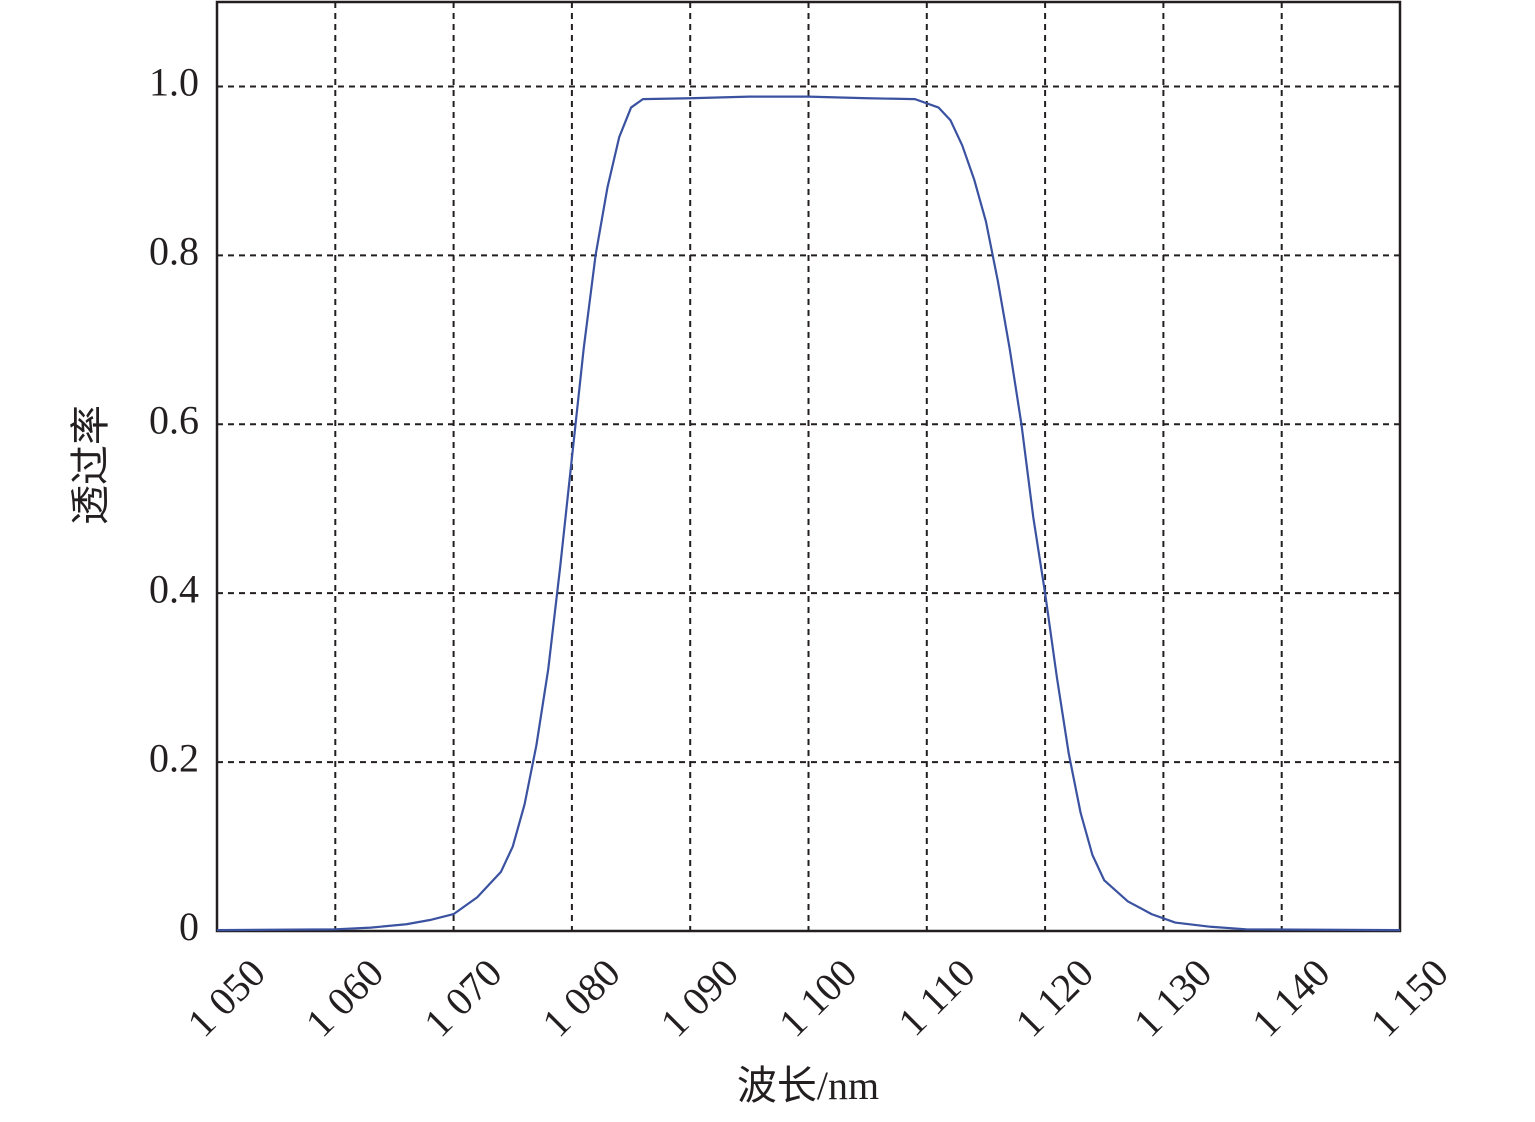  Describe the element at coordinates (189, 926) in the screenshot. I see `y-tick-label: 0` at that location.